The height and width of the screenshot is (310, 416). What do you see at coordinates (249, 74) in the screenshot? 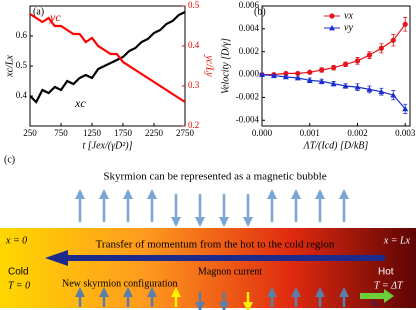
I see `y-tick-label: 0.000` at bounding box center [249, 74].